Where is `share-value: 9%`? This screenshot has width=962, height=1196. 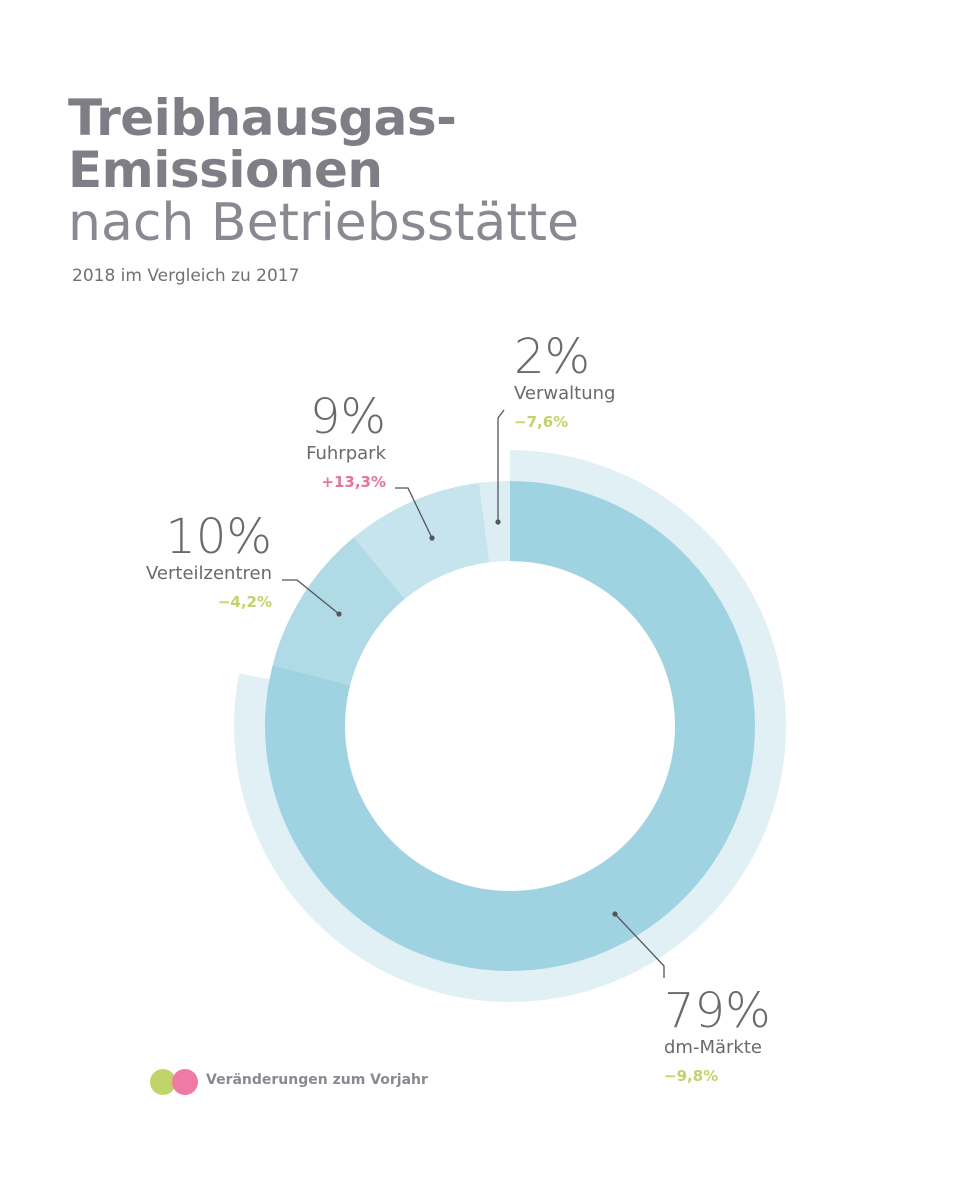 share-value: 9% is located at coordinates (347, 417).